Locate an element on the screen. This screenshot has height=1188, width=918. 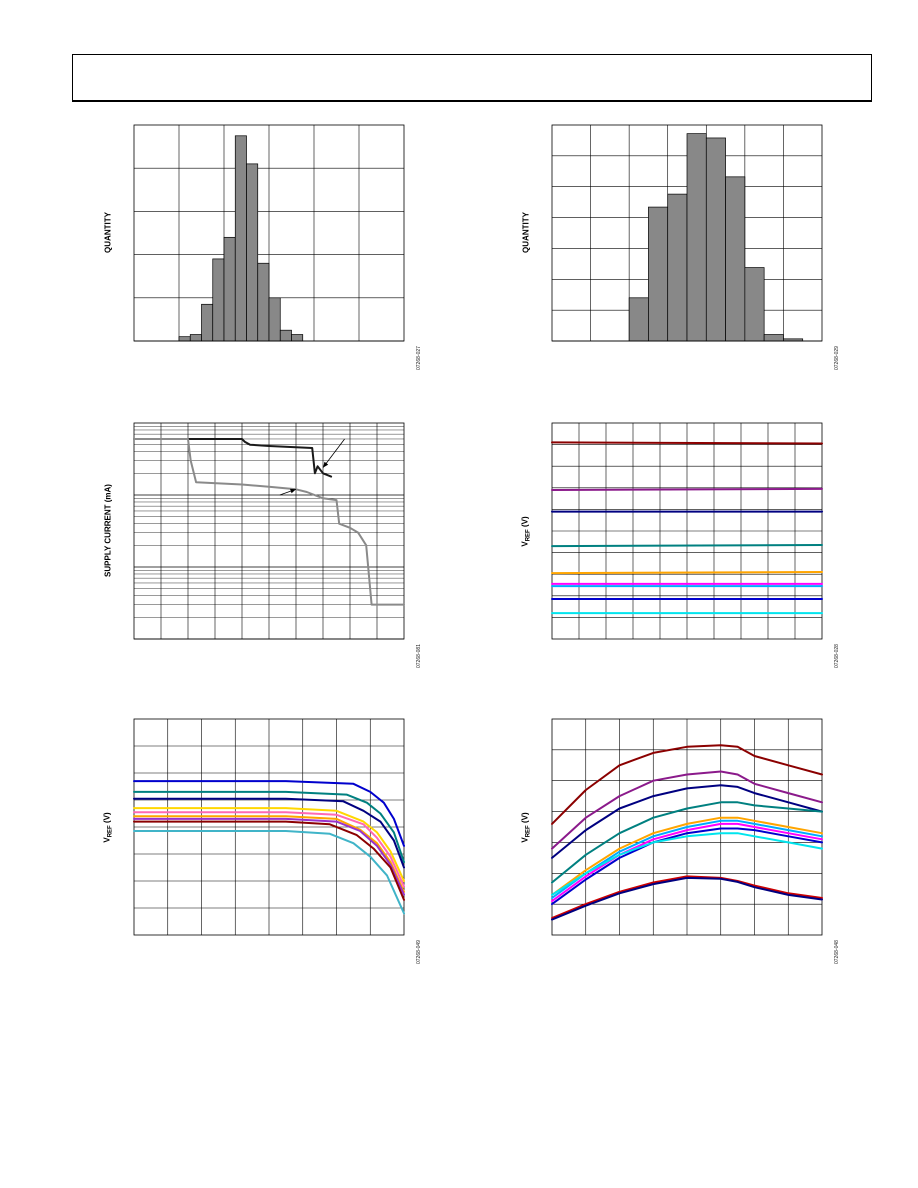
chart-panel-3: SUPPLY CURRENT (mA) 07268-081 is located at coordinates (262, 546).